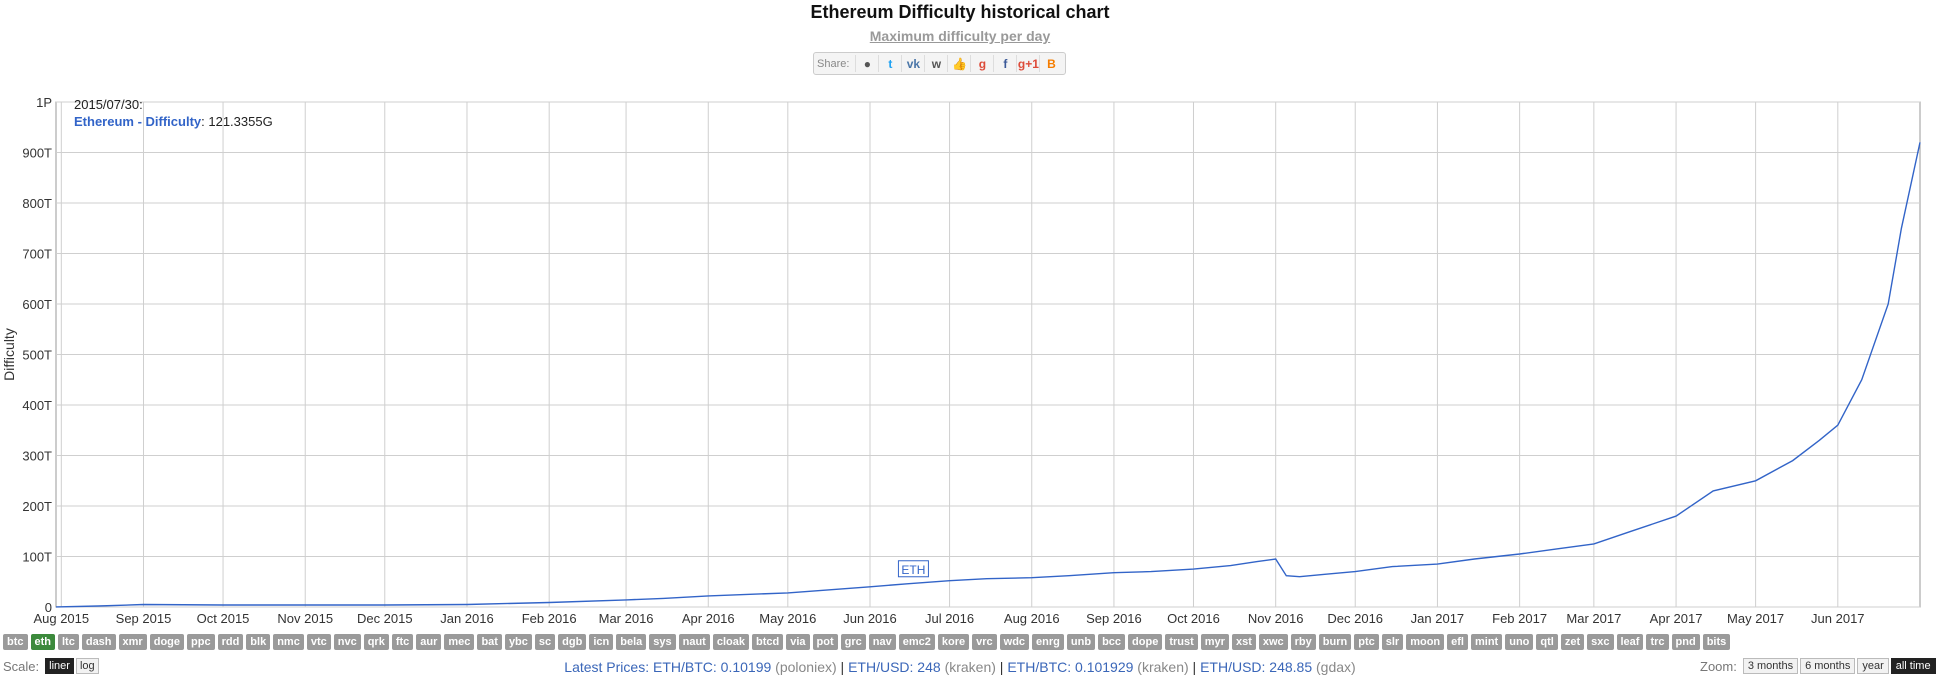  Describe the element at coordinates (9, 354) in the screenshot. I see `y-axis-label: Difficulty` at that location.